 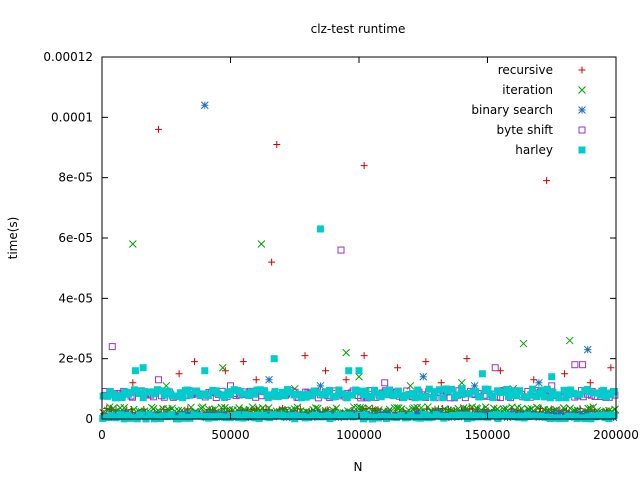 I want to click on x-tick-label: 100000, so click(x=359, y=435).